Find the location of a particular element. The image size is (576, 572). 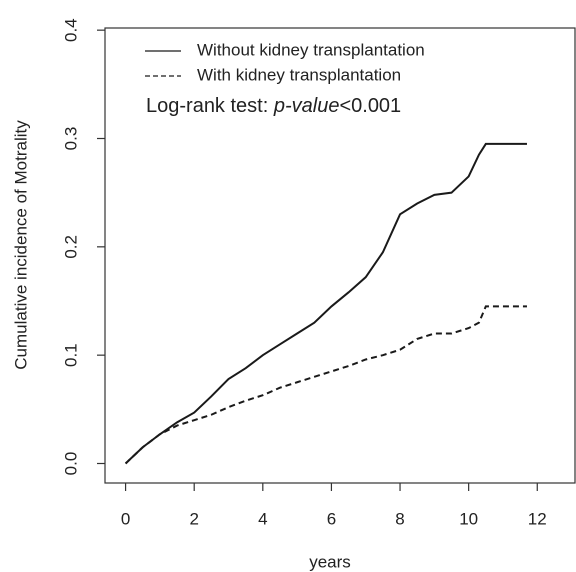

annotation-part: p-value is located at coordinates (306, 106).